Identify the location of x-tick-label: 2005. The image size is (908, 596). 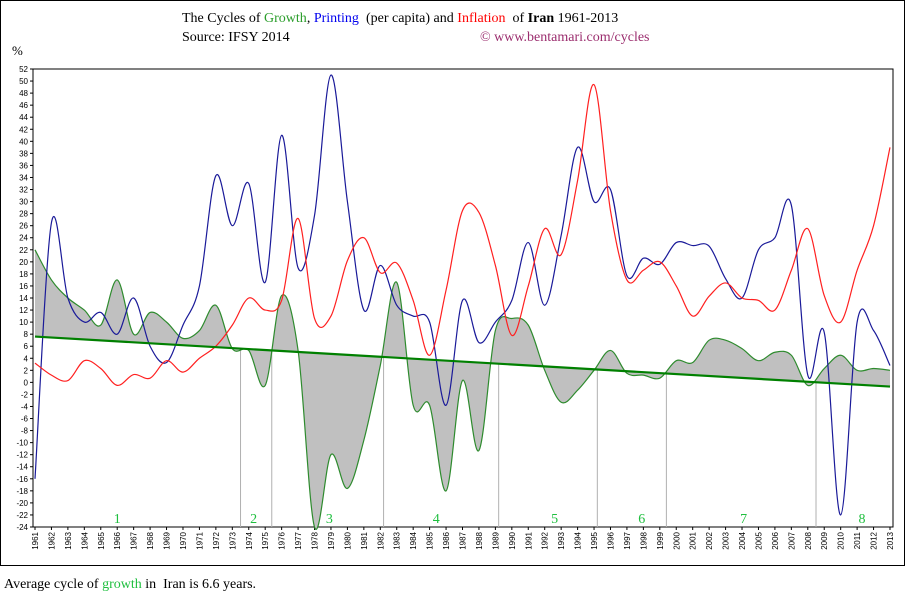
(758, 540).